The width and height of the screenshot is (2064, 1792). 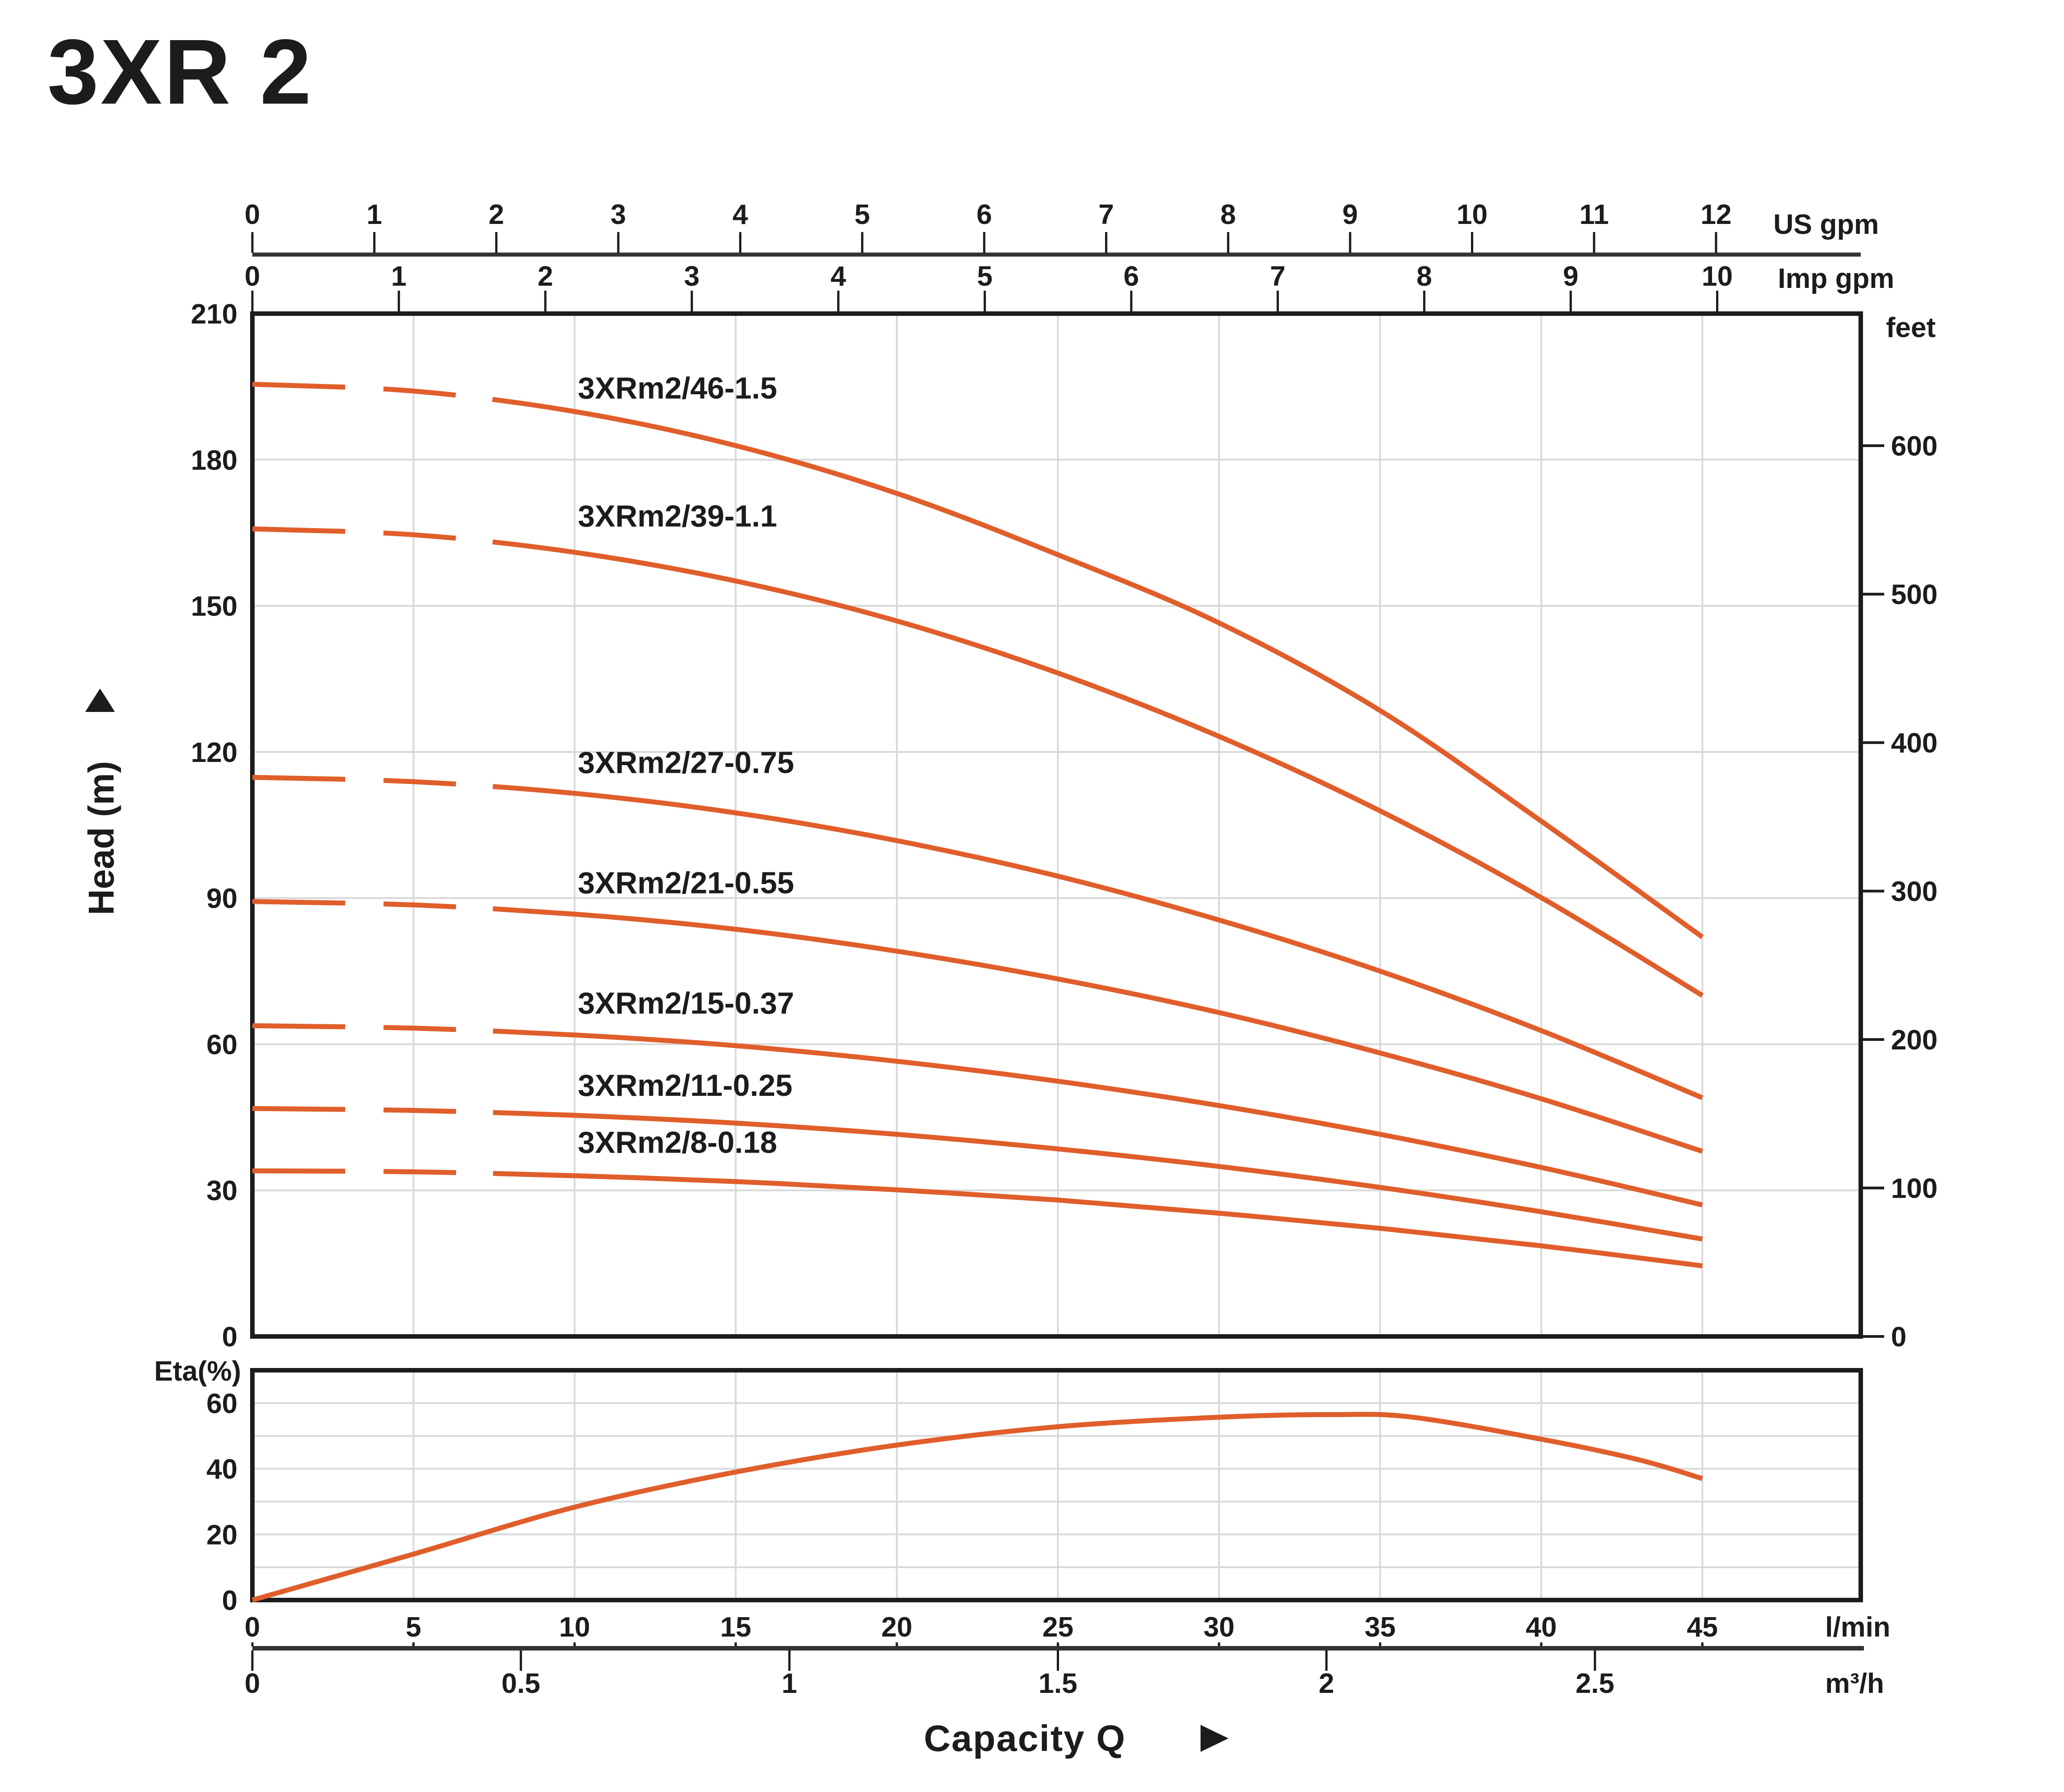 What do you see at coordinates (735, 1627) in the screenshot?
I see `lmin-tick-label: 15` at bounding box center [735, 1627].